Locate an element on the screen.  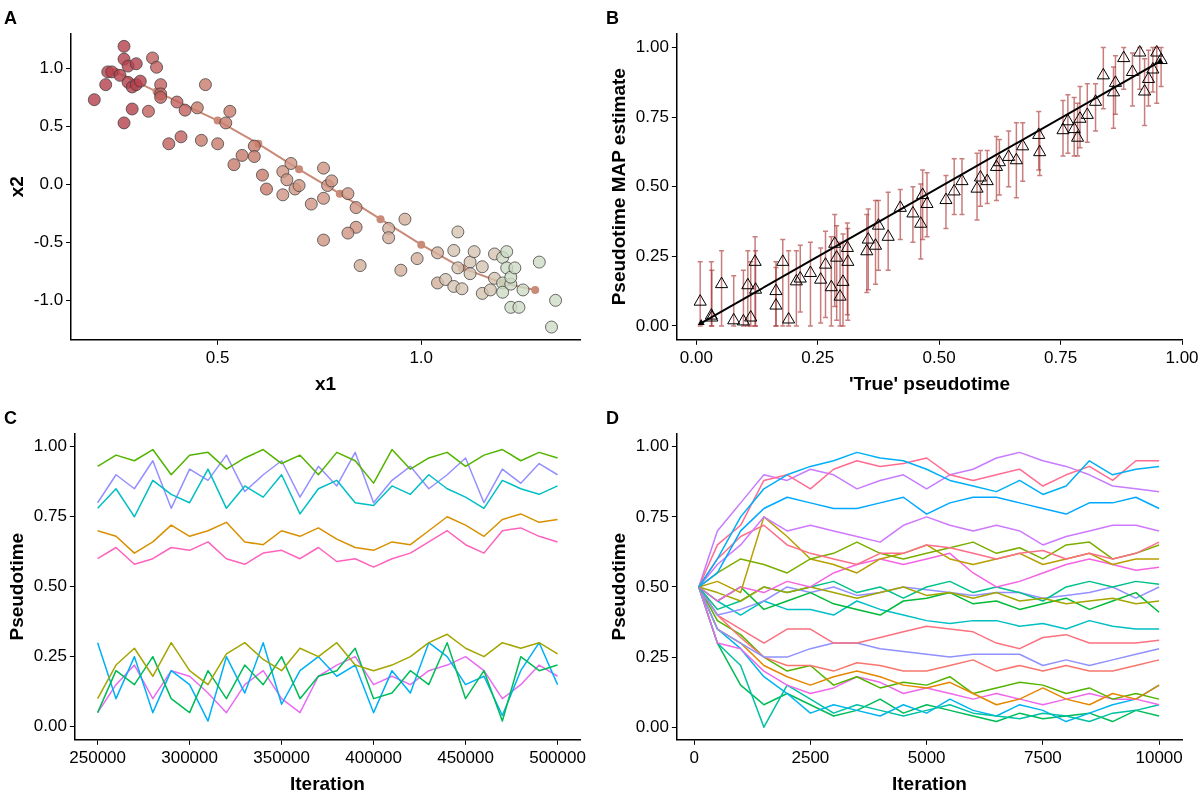
x-tick-label: 1.00 is located at coordinates (1182, 357).